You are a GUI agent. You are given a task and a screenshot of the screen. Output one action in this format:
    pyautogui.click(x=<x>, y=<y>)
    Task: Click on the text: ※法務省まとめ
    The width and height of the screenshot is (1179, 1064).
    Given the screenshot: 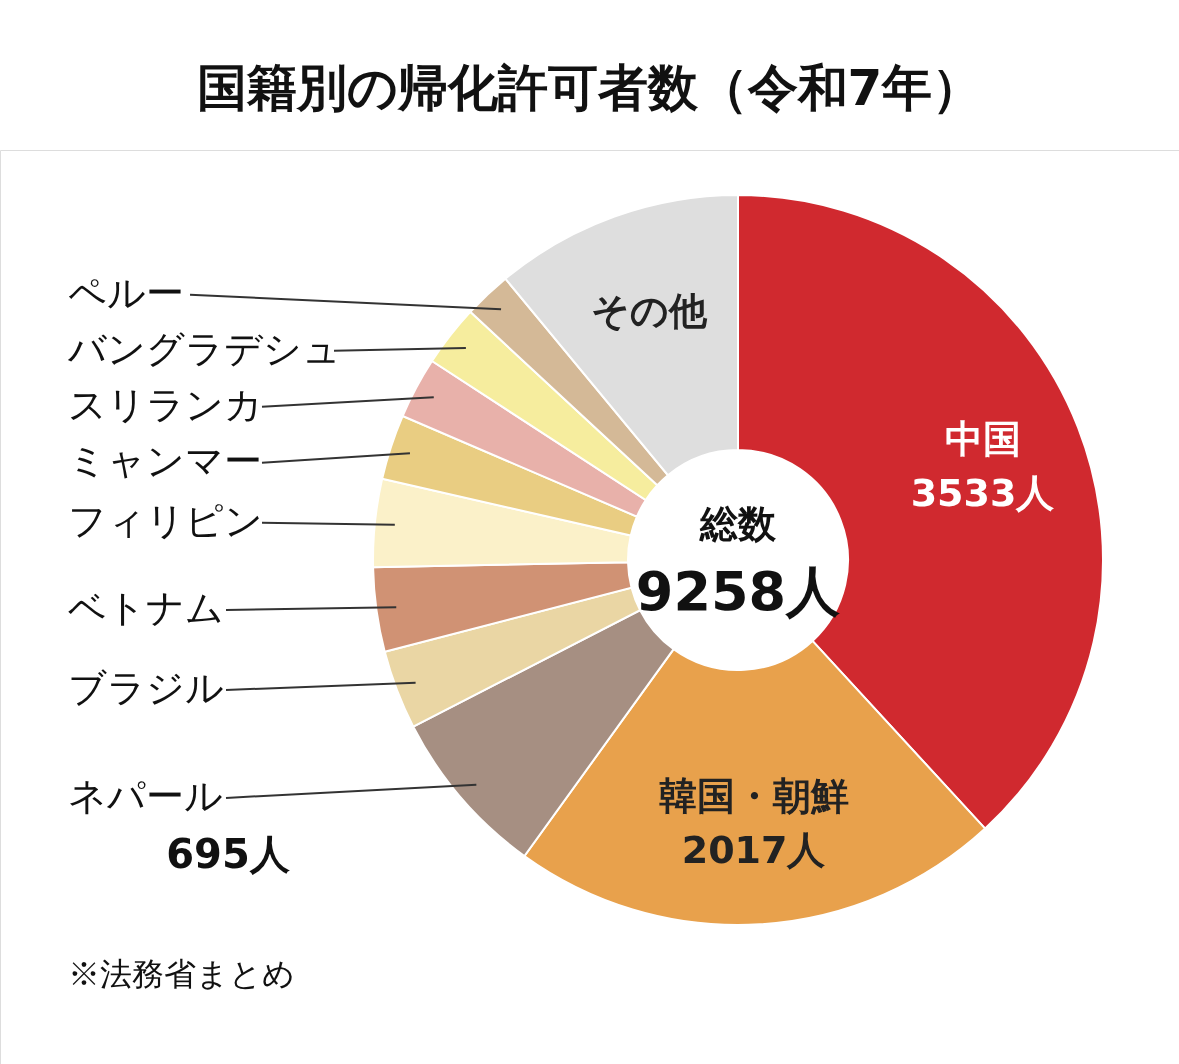 What is the action you would take?
    pyautogui.click(x=181, y=974)
    